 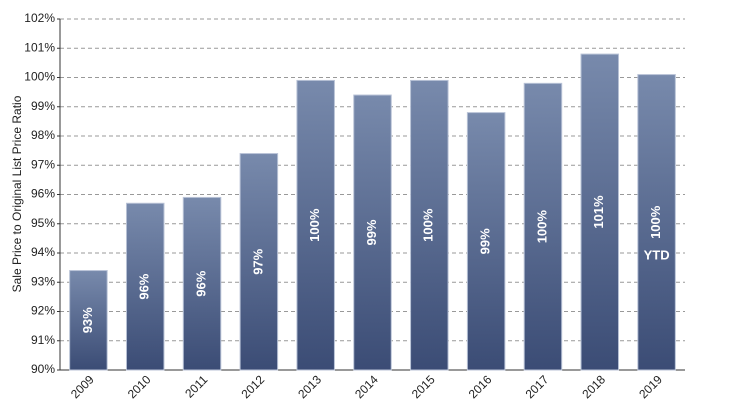 I want to click on x-tick-label: 2013, so click(x=309, y=386).